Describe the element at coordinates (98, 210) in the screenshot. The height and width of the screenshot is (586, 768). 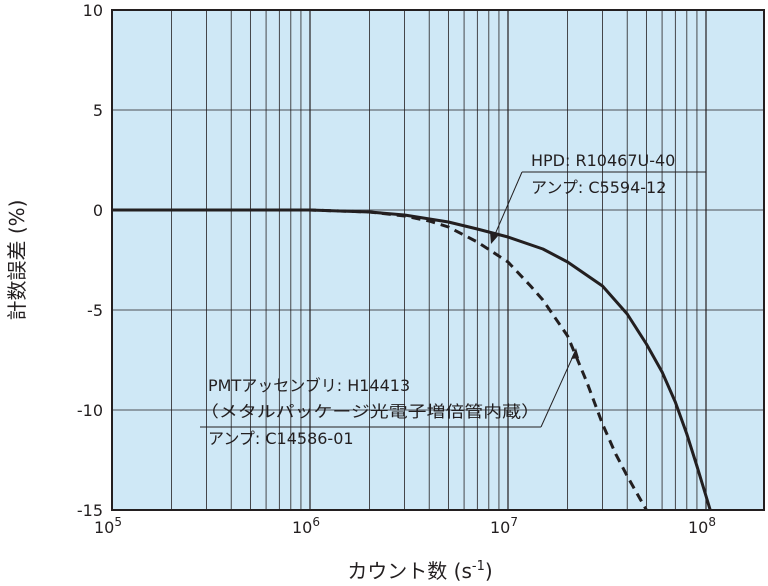
I see `y-tick-label: 0` at that location.